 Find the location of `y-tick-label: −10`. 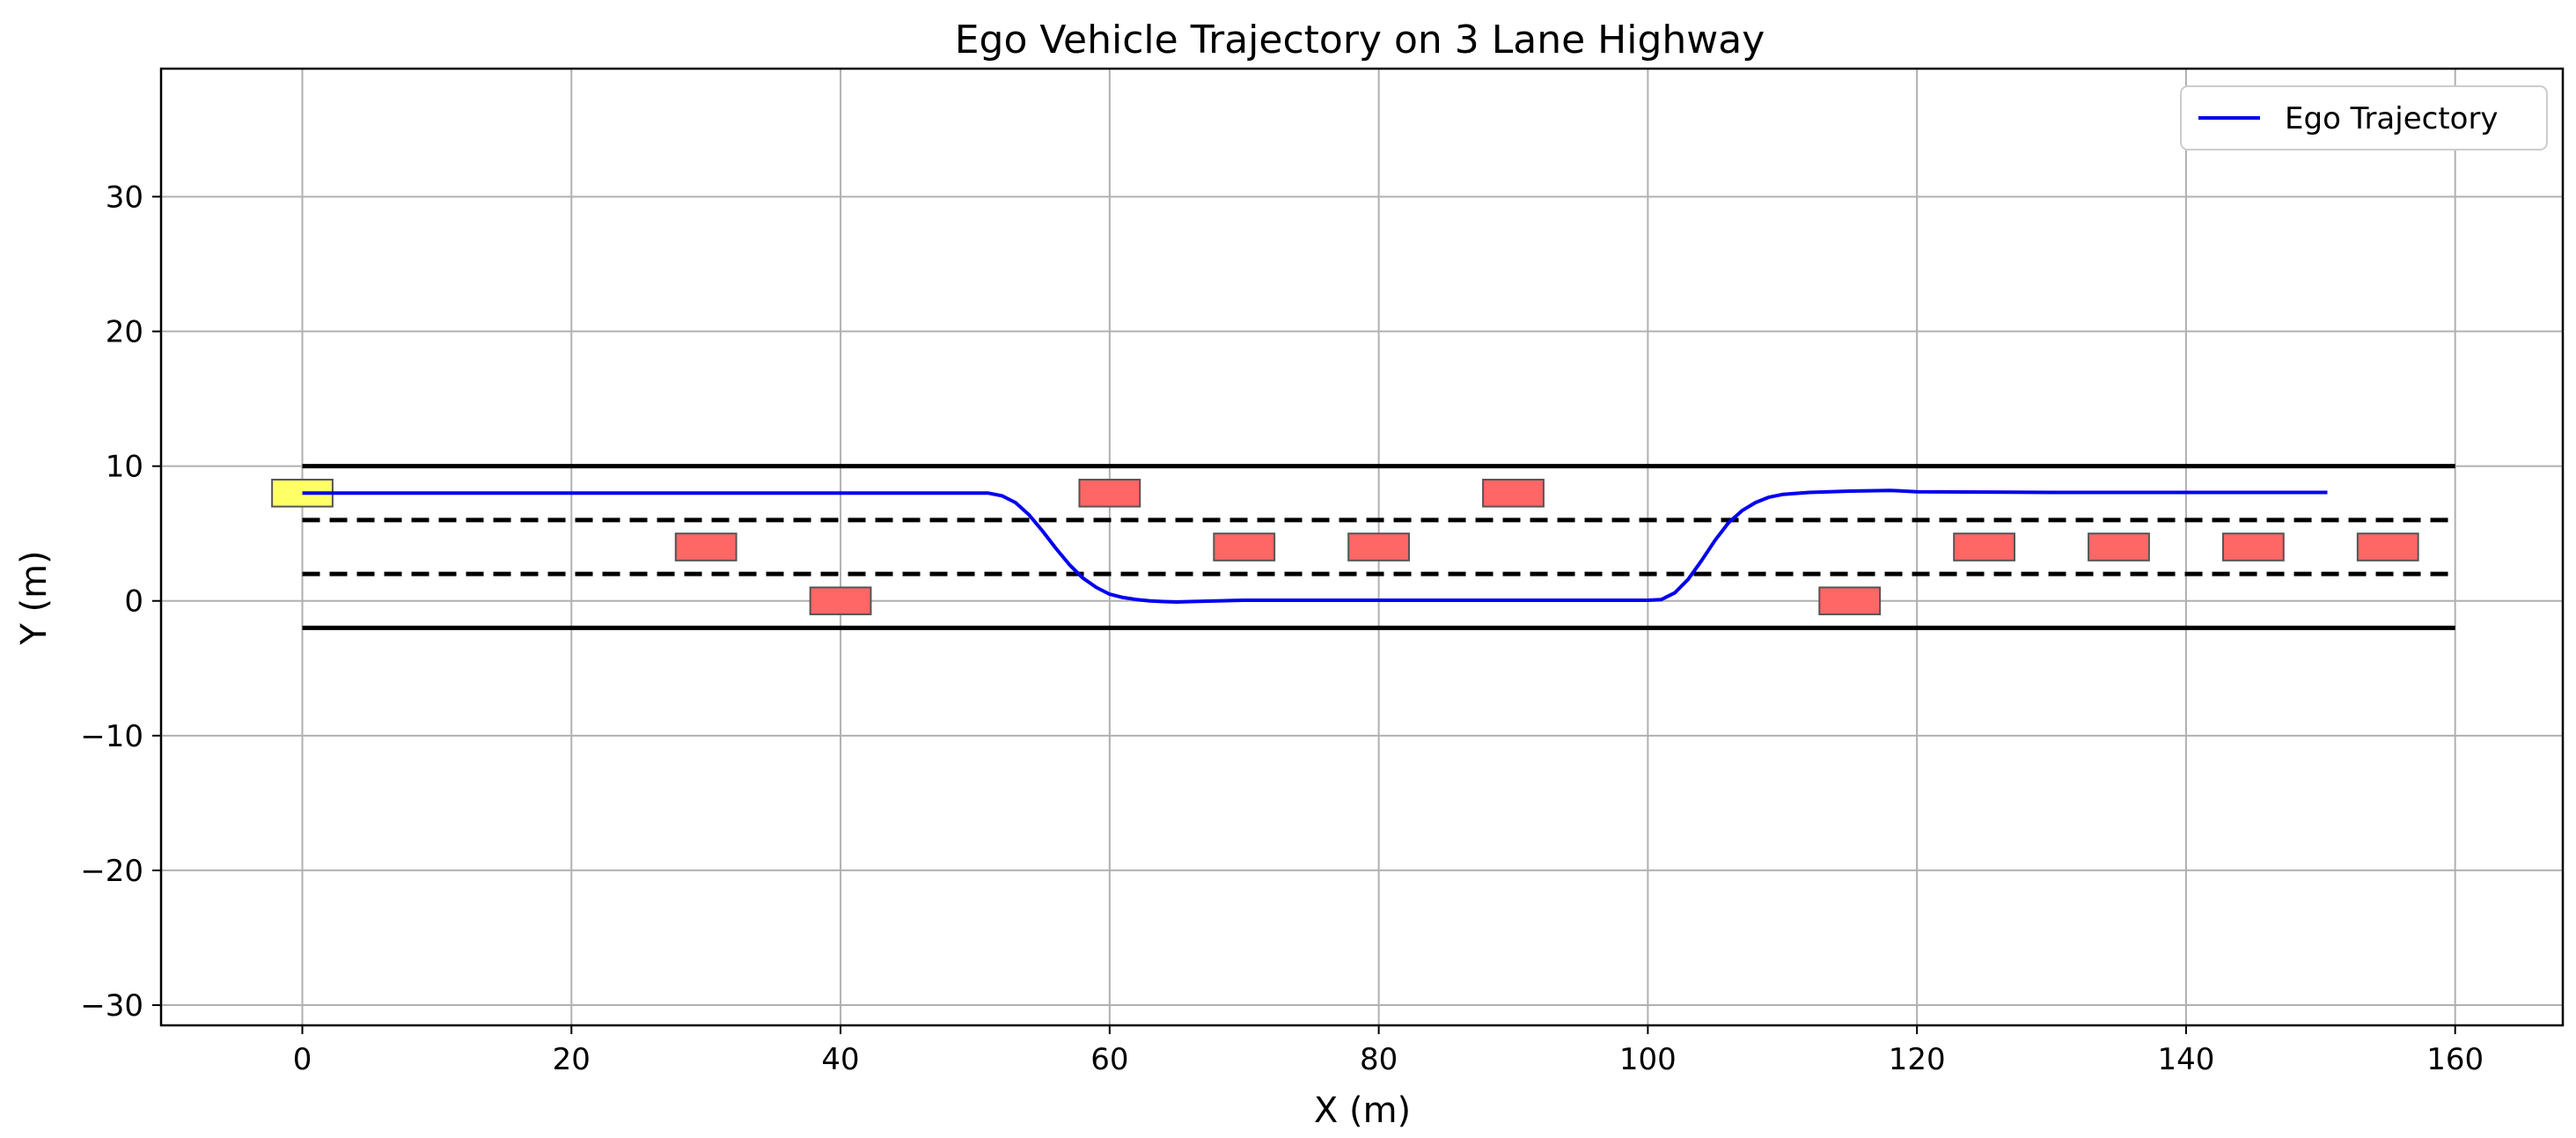

y-tick-label: −10 is located at coordinates (111, 736).